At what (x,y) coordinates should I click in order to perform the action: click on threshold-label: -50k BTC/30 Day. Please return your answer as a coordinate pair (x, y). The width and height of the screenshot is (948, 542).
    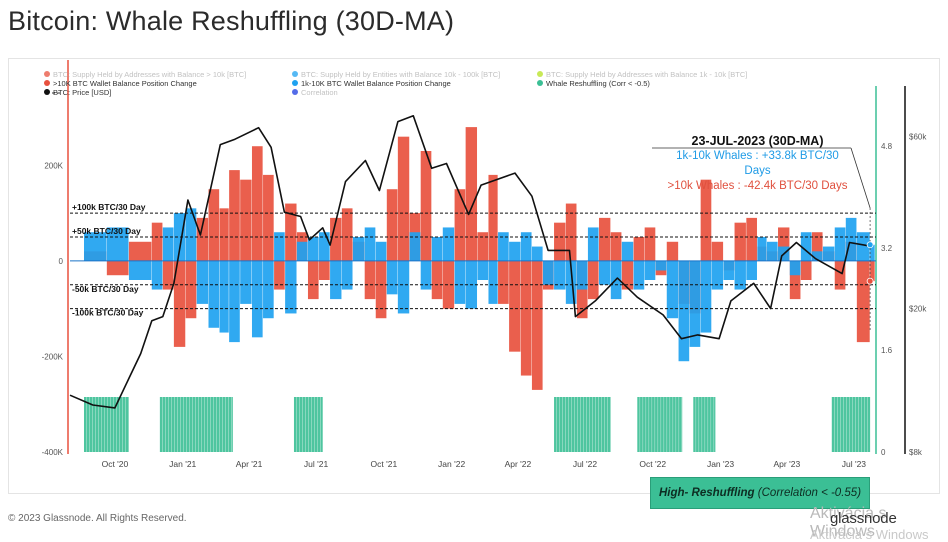
    Looking at the image, I should click on (105, 289).